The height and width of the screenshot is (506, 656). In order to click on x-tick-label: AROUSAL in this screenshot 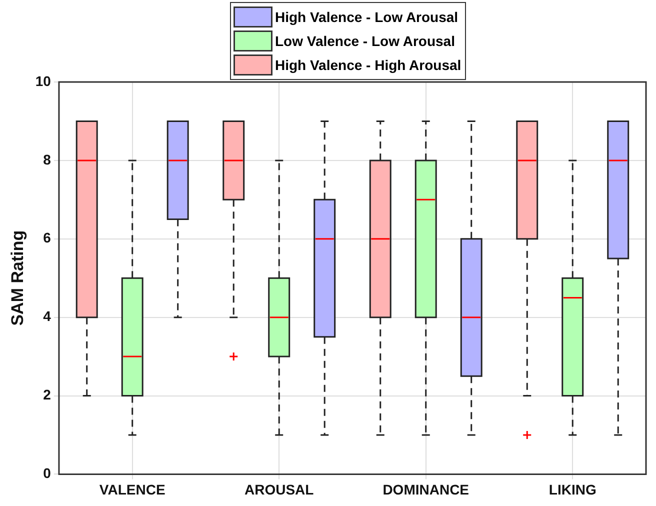, I will do `click(279, 489)`.